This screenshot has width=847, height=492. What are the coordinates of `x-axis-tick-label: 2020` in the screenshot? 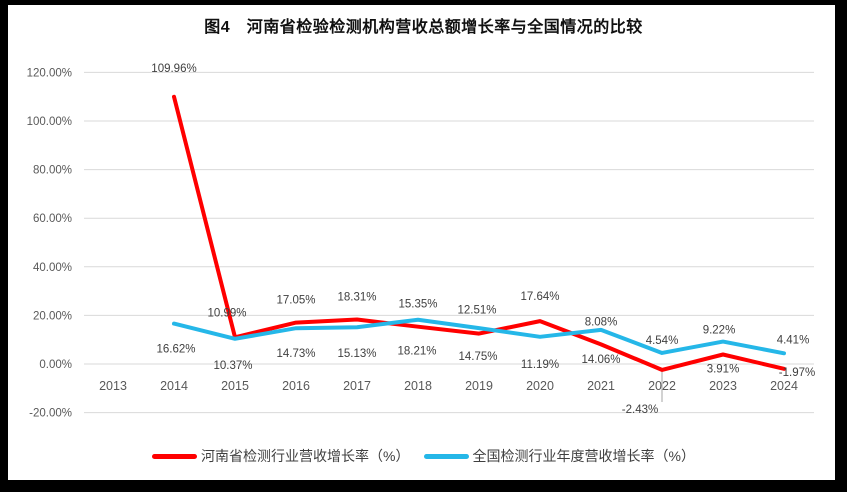 It's located at (540, 386).